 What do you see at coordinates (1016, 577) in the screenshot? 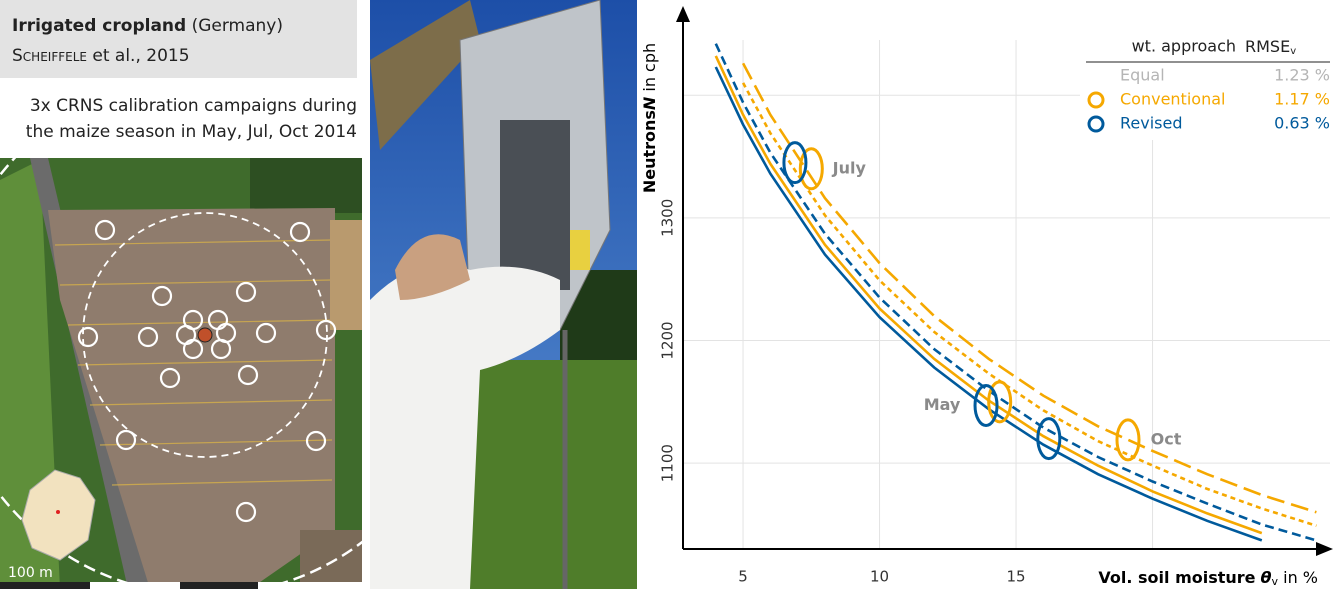
I see `x-tick-label: 15` at bounding box center [1016, 577].